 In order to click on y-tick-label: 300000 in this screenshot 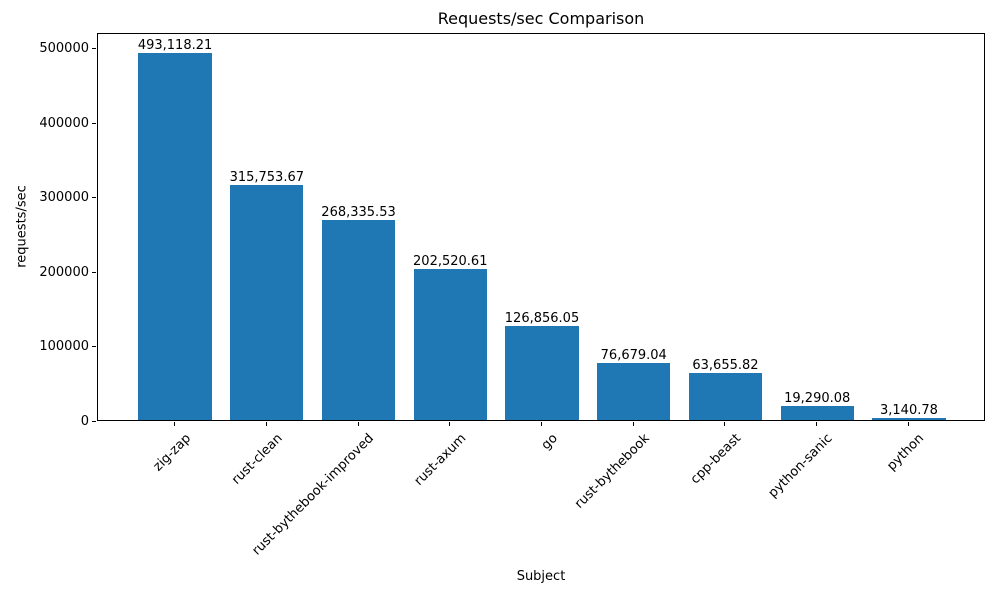, I will do `click(64, 198)`.